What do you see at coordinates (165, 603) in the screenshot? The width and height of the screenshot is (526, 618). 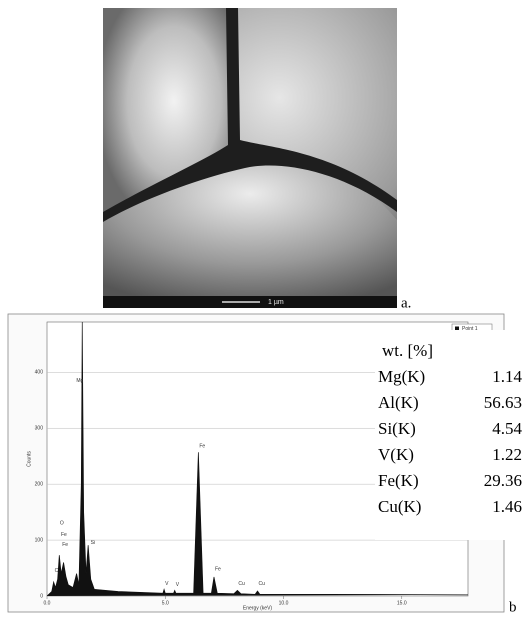 I see `x-tick-label: 5.0` at bounding box center [165, 603].